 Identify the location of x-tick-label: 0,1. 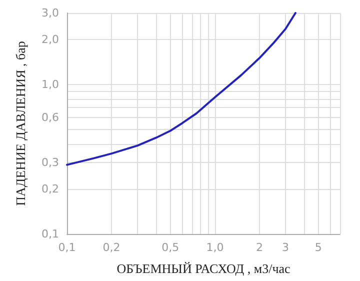
(67, 247).